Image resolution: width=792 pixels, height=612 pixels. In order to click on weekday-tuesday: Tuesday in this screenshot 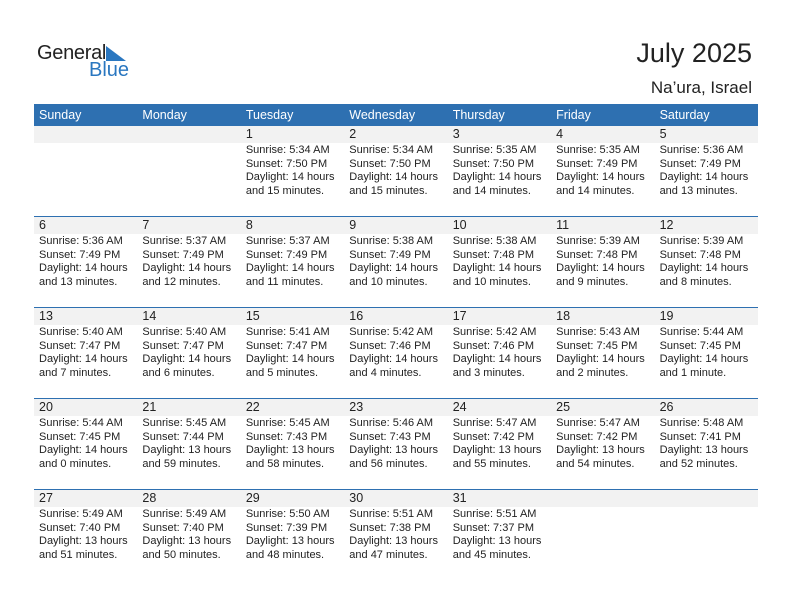, I will do `click(269, 115)`.